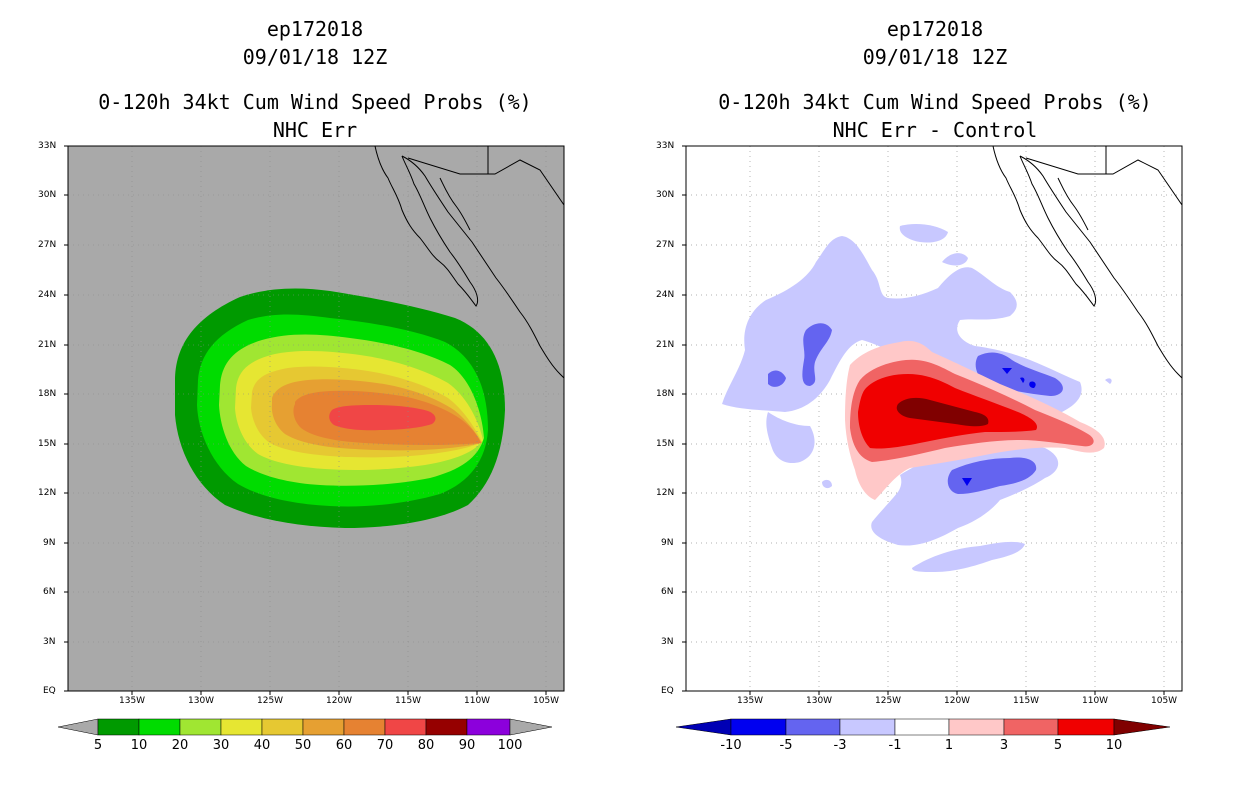 This screenshot has height=800, width=1236. I want to click on left-colorbar-label: 10, so click(139, 745).